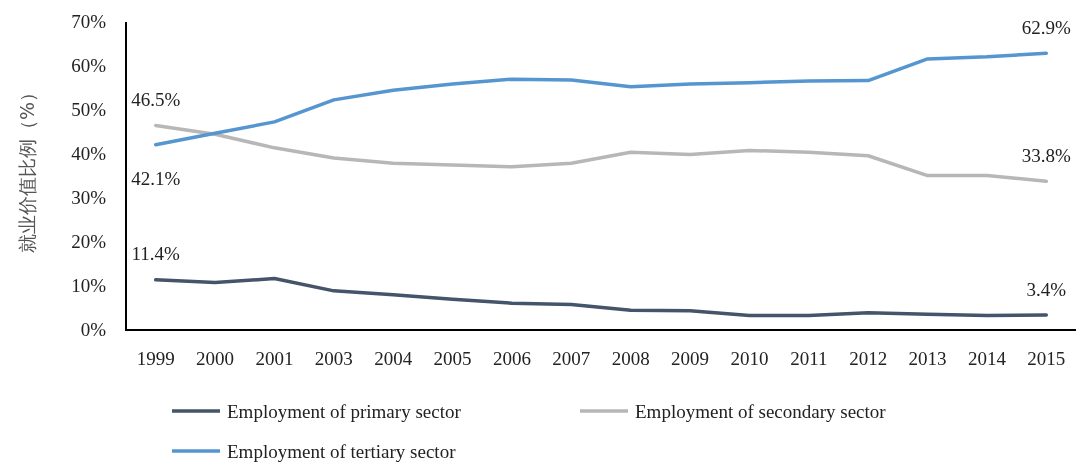 This screenshot has height=462, width=1081. Describe the element at coordinates (155, 358) in the screenshot. I see `x-tick-label: 1999` at that location.